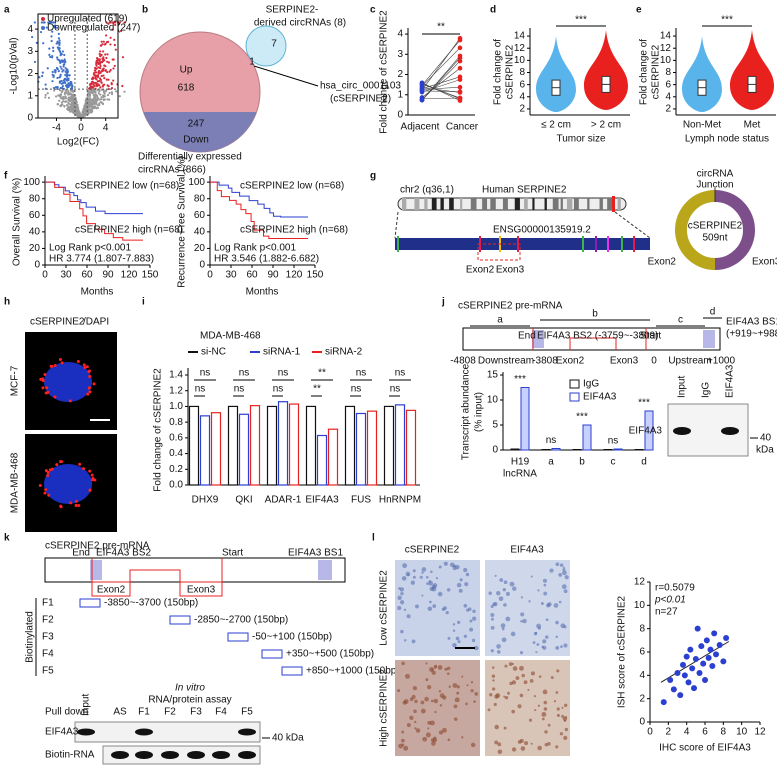  I want to click on label: Biotinylated, so click(30, 637).